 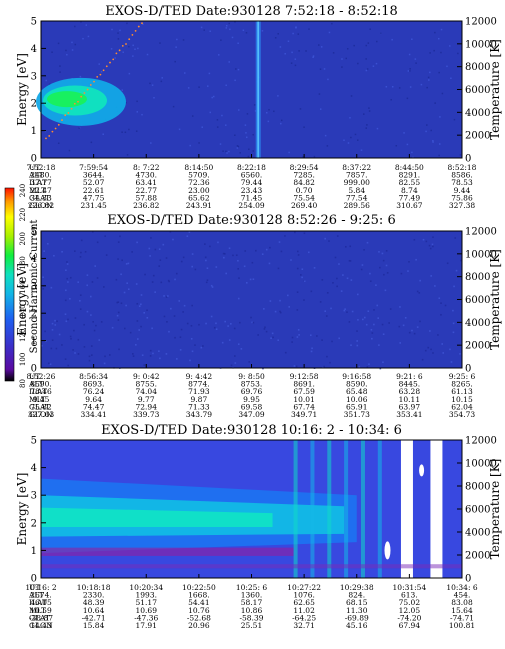 What do you see at coordinates (409, 595) in the screenshot?
I see `table-cell: 613.` at bounding box center [409, 595].